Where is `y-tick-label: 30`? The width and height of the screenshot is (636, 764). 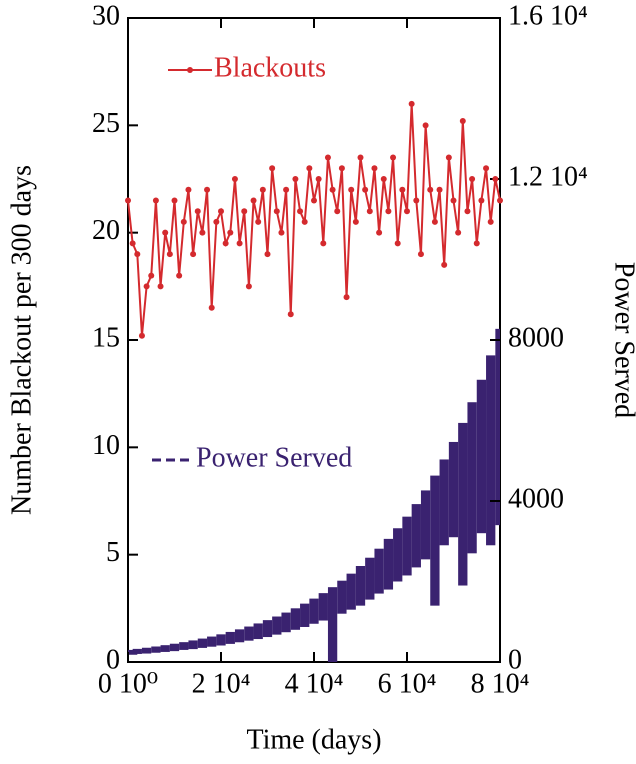
y-tick-label: 30 is located at coordinates (106, 15).